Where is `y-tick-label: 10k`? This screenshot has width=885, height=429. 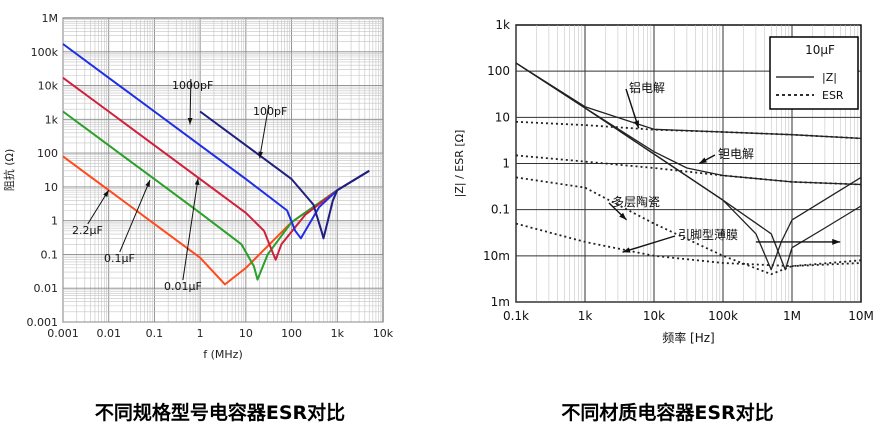
y-tick-label: 10k is located at coordinates (48, 86).